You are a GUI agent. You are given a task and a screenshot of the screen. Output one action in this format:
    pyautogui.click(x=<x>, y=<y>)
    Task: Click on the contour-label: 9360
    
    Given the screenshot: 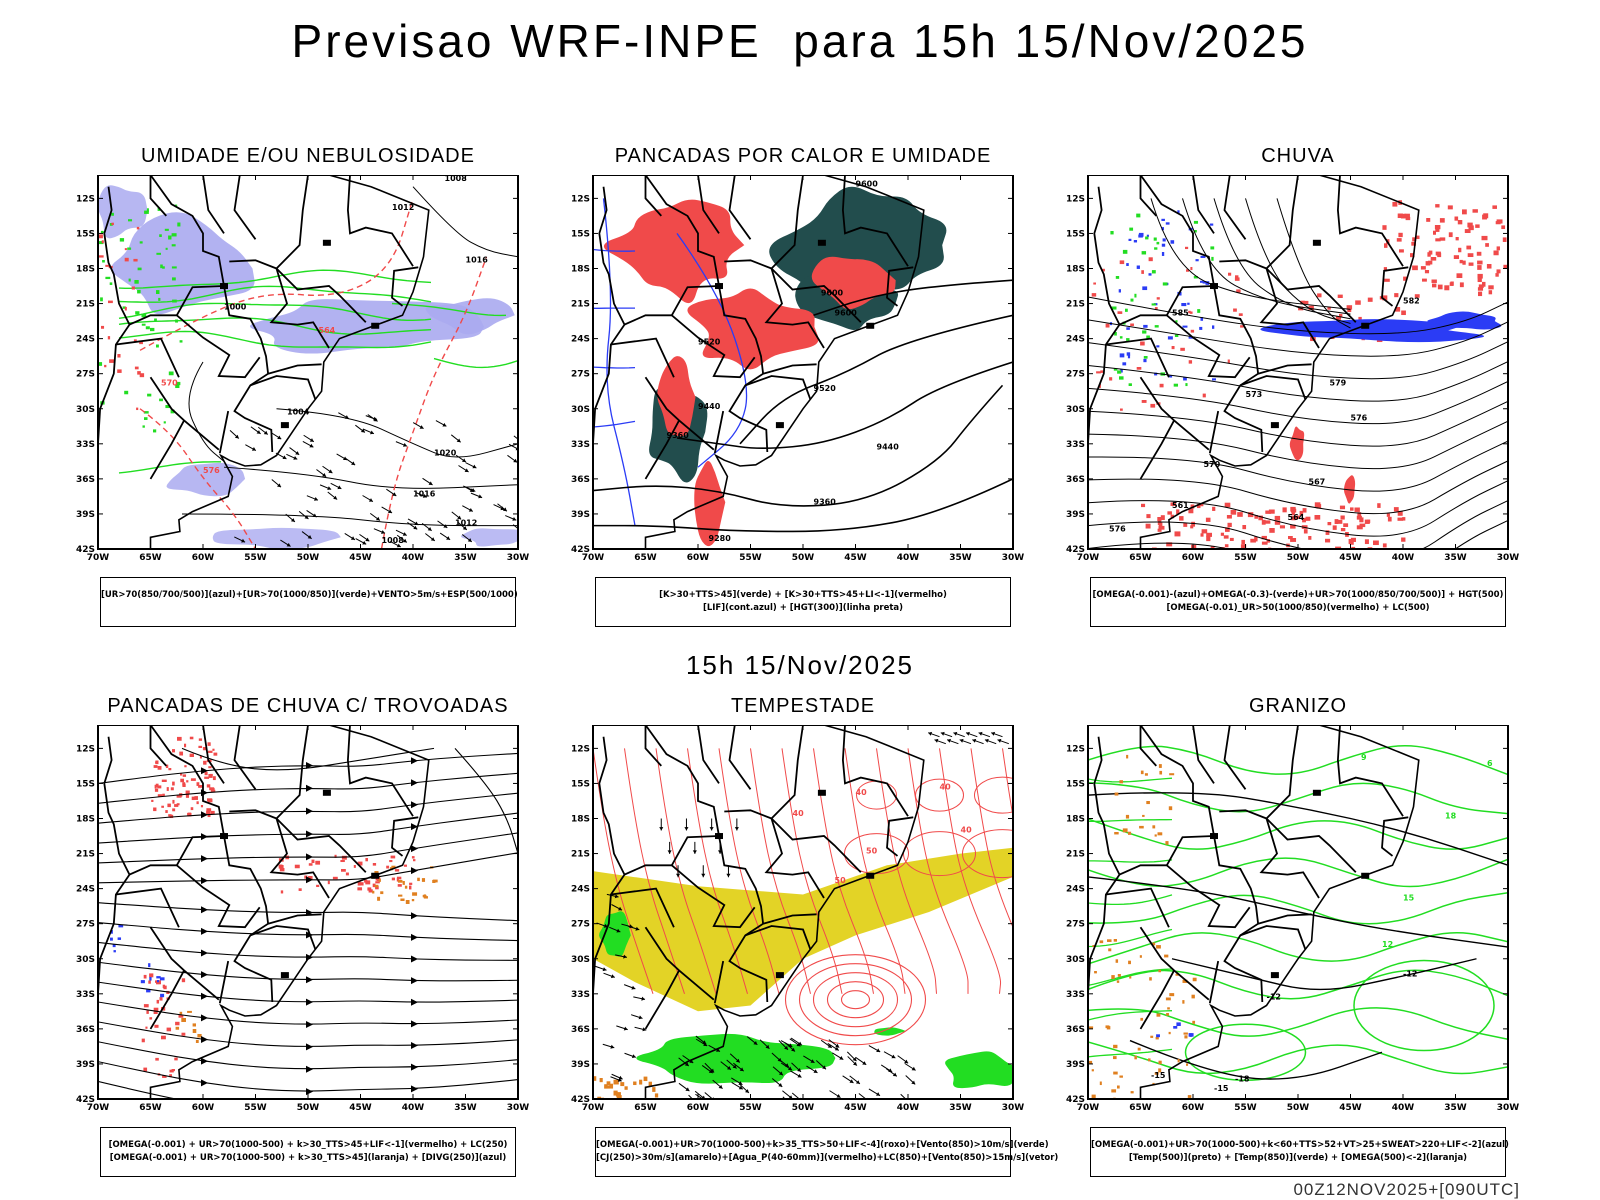 What is the action you would take?
    pyautogui.click(x=825, y=502)
    